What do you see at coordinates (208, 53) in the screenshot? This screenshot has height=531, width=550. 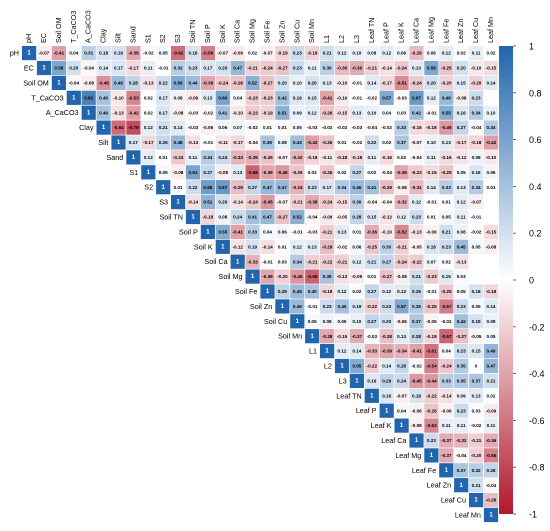 I see `heatmap-value-label: -0.56` at bounding box center [208, 53].